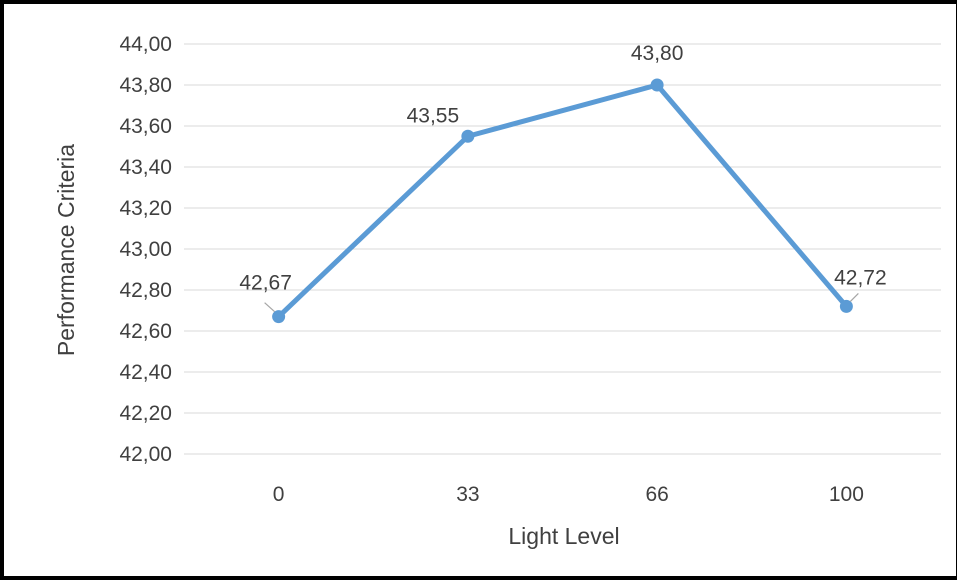 This screenshot has width=957, height=584. What do you see at coordinates (568, 494) in the screenshot?
I see `x-axis-tick-labels: 0 33 66 100` at bounding box center [568, 494].